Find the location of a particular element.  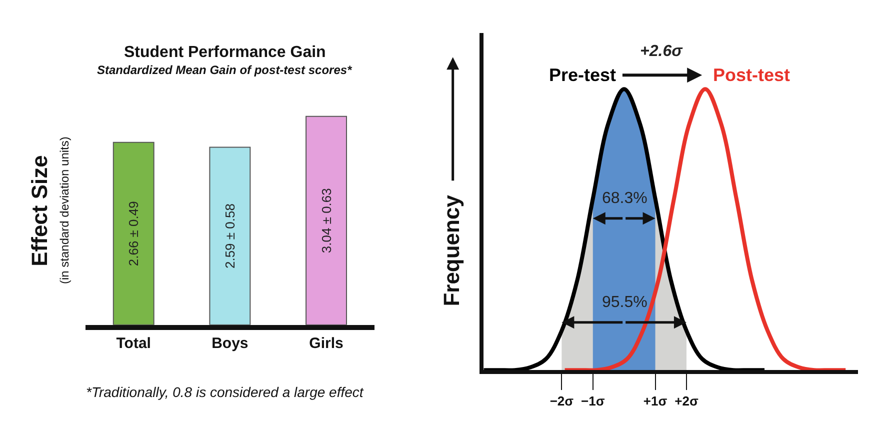

text: +2.6σ is located at coordinates (662, 51).